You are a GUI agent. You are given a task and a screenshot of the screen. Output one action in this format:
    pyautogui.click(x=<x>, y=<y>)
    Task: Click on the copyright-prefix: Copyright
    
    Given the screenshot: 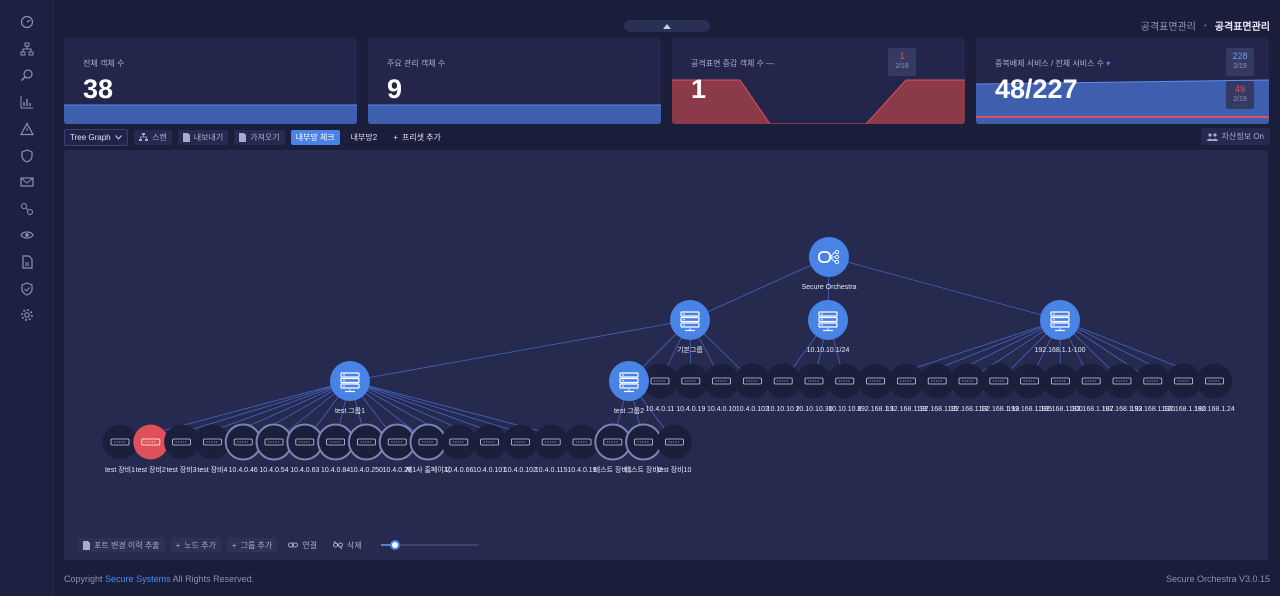 What is the action you would take?
    pyautogui.click(x=83, y=579)
    